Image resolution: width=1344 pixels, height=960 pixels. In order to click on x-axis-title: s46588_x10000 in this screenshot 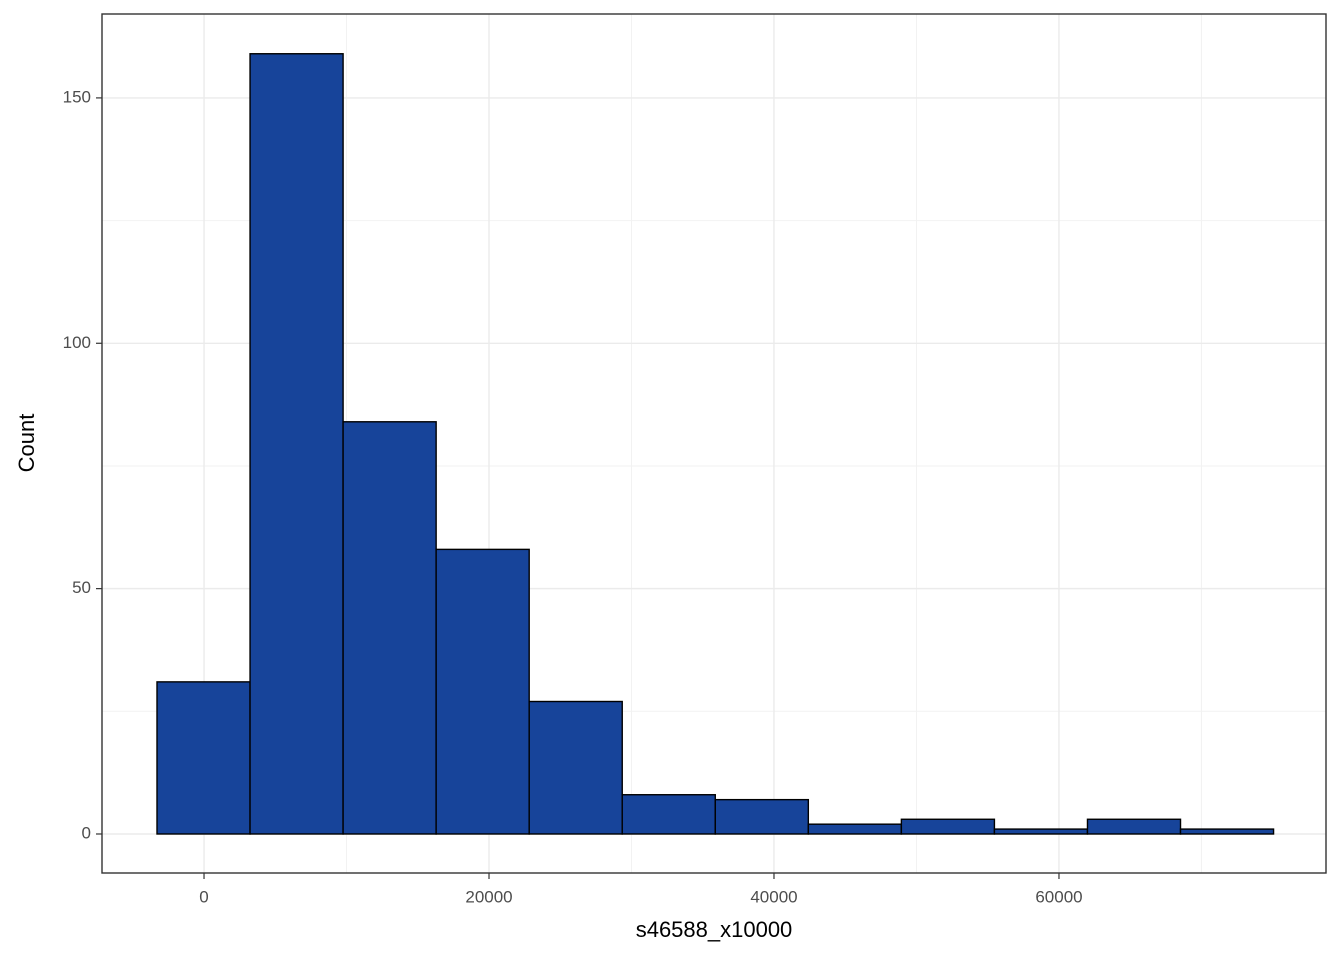, I will do `click(714, 929)`.